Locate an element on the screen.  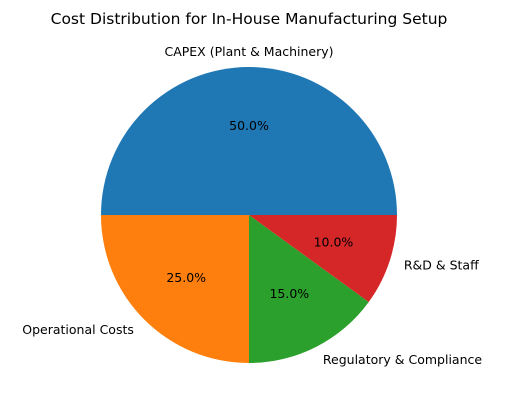
slice-label-4: R&D & Staff is located at coordinates (441, 264).